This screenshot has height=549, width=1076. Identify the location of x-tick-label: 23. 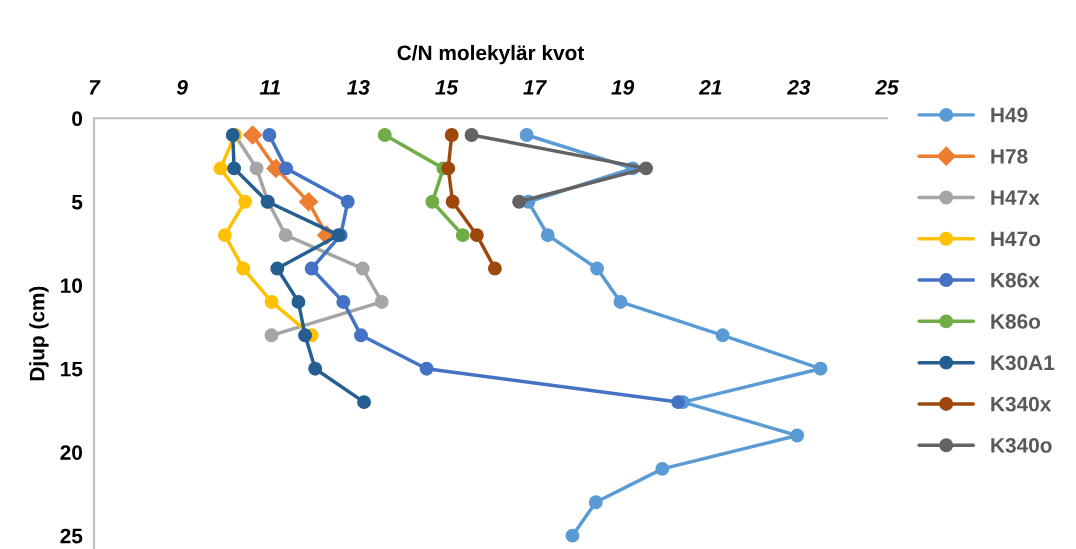
(798, 87).